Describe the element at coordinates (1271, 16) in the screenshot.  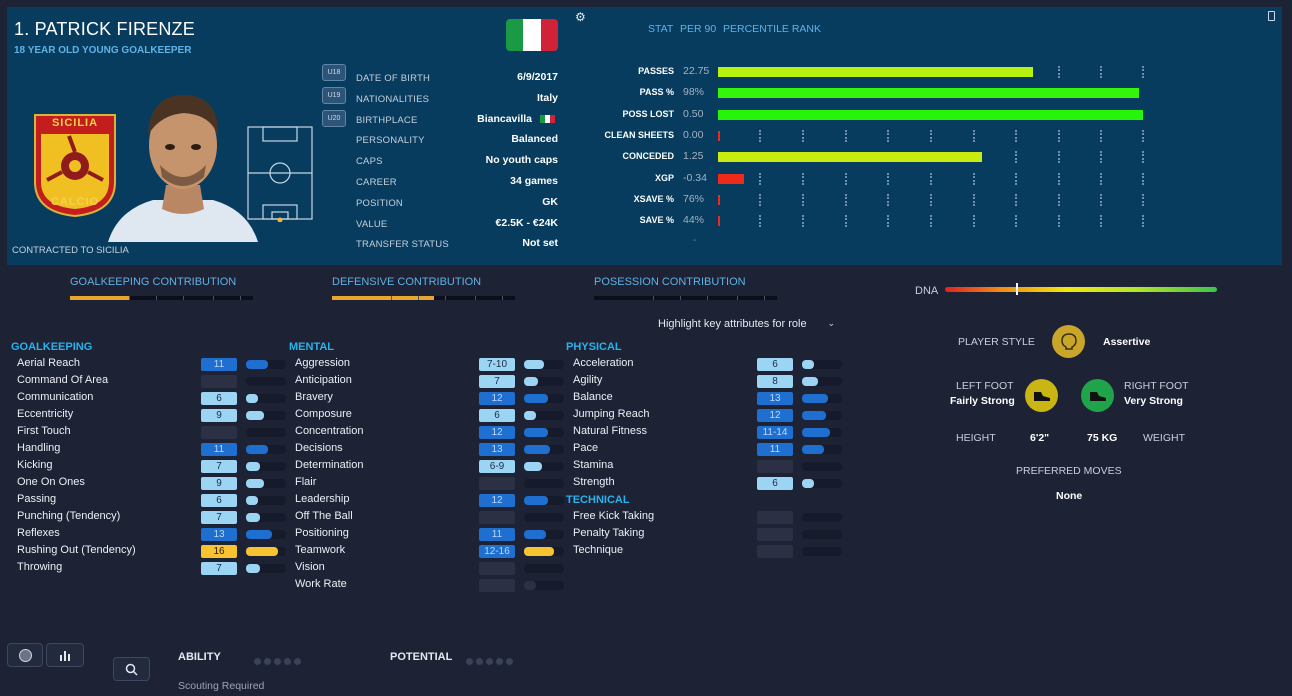
I see `notes-icon` at that location.